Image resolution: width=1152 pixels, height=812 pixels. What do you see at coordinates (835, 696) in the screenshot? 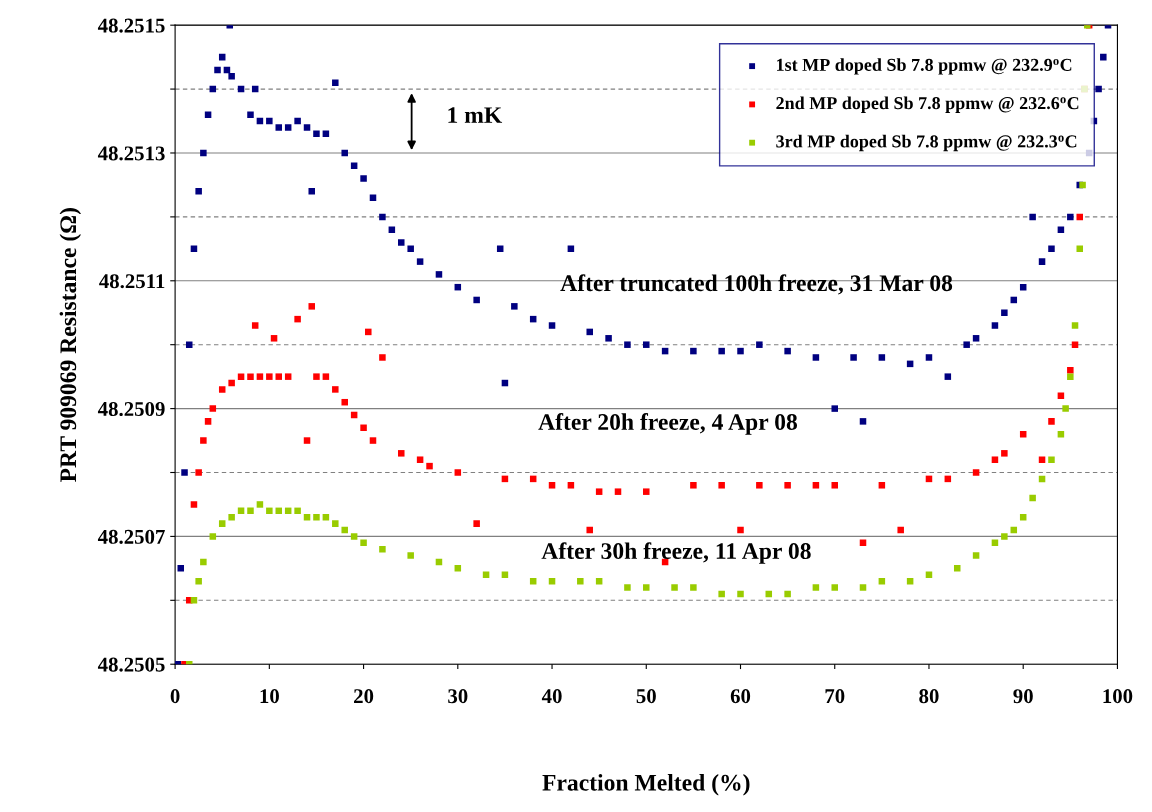
I see `x-tick-label: 70` at bounding box center [835, 696].